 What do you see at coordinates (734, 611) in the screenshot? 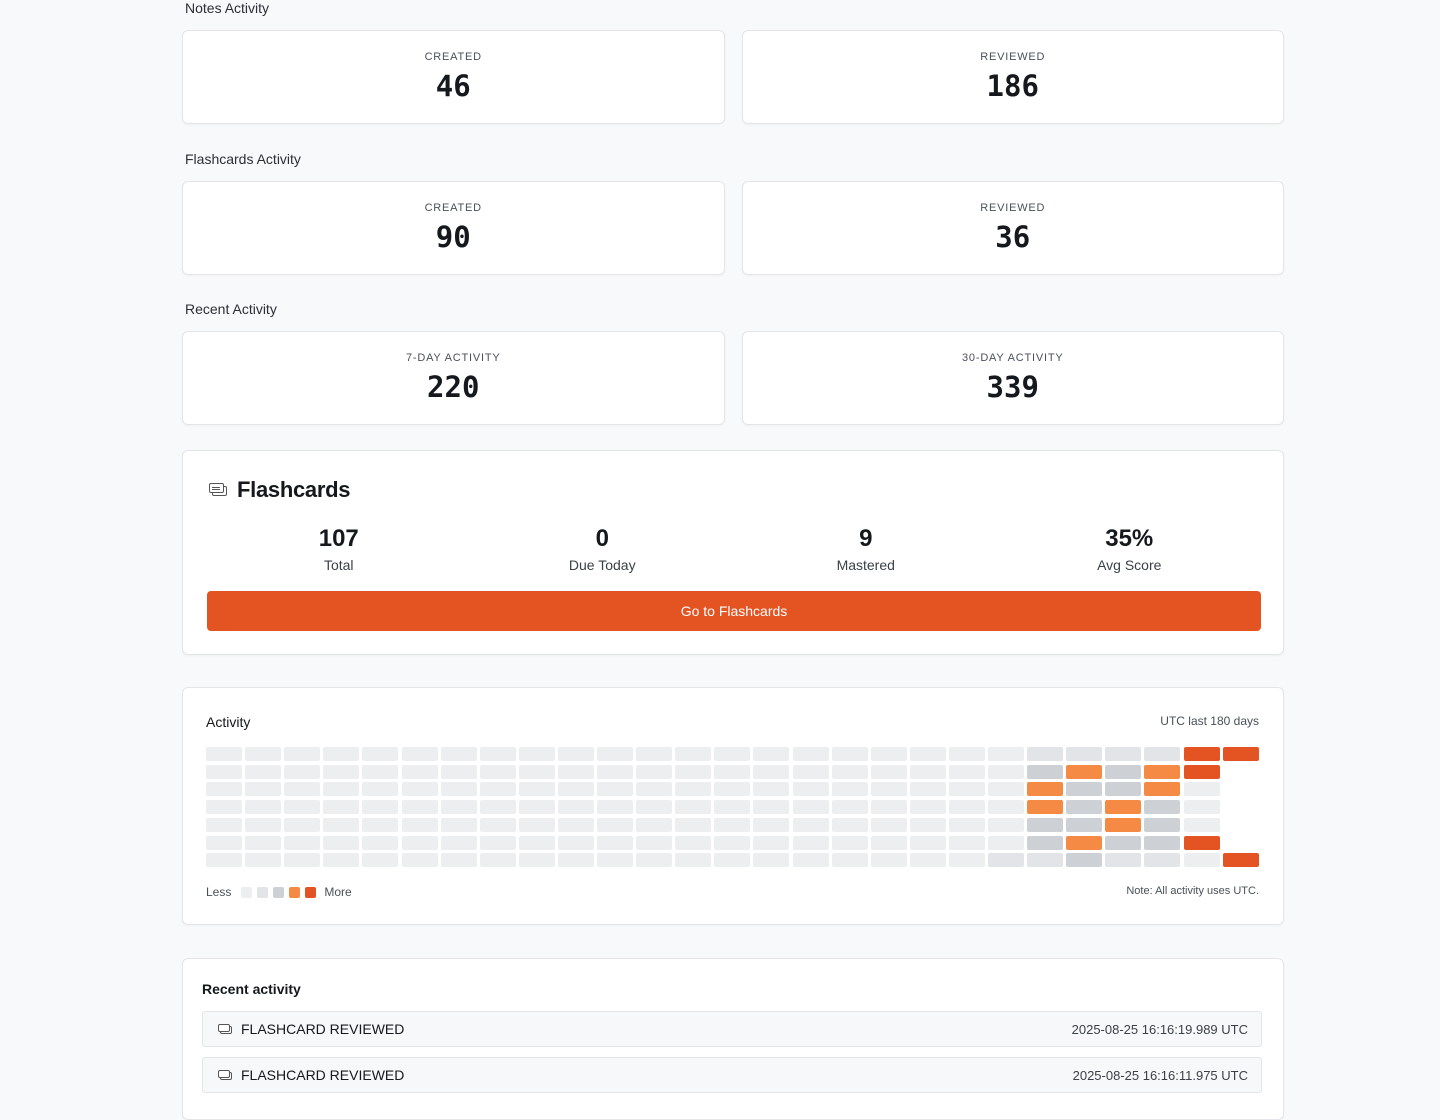
I see `go-to-flashcards-button: Go to Flashcards` at bounding box center [734, 611].